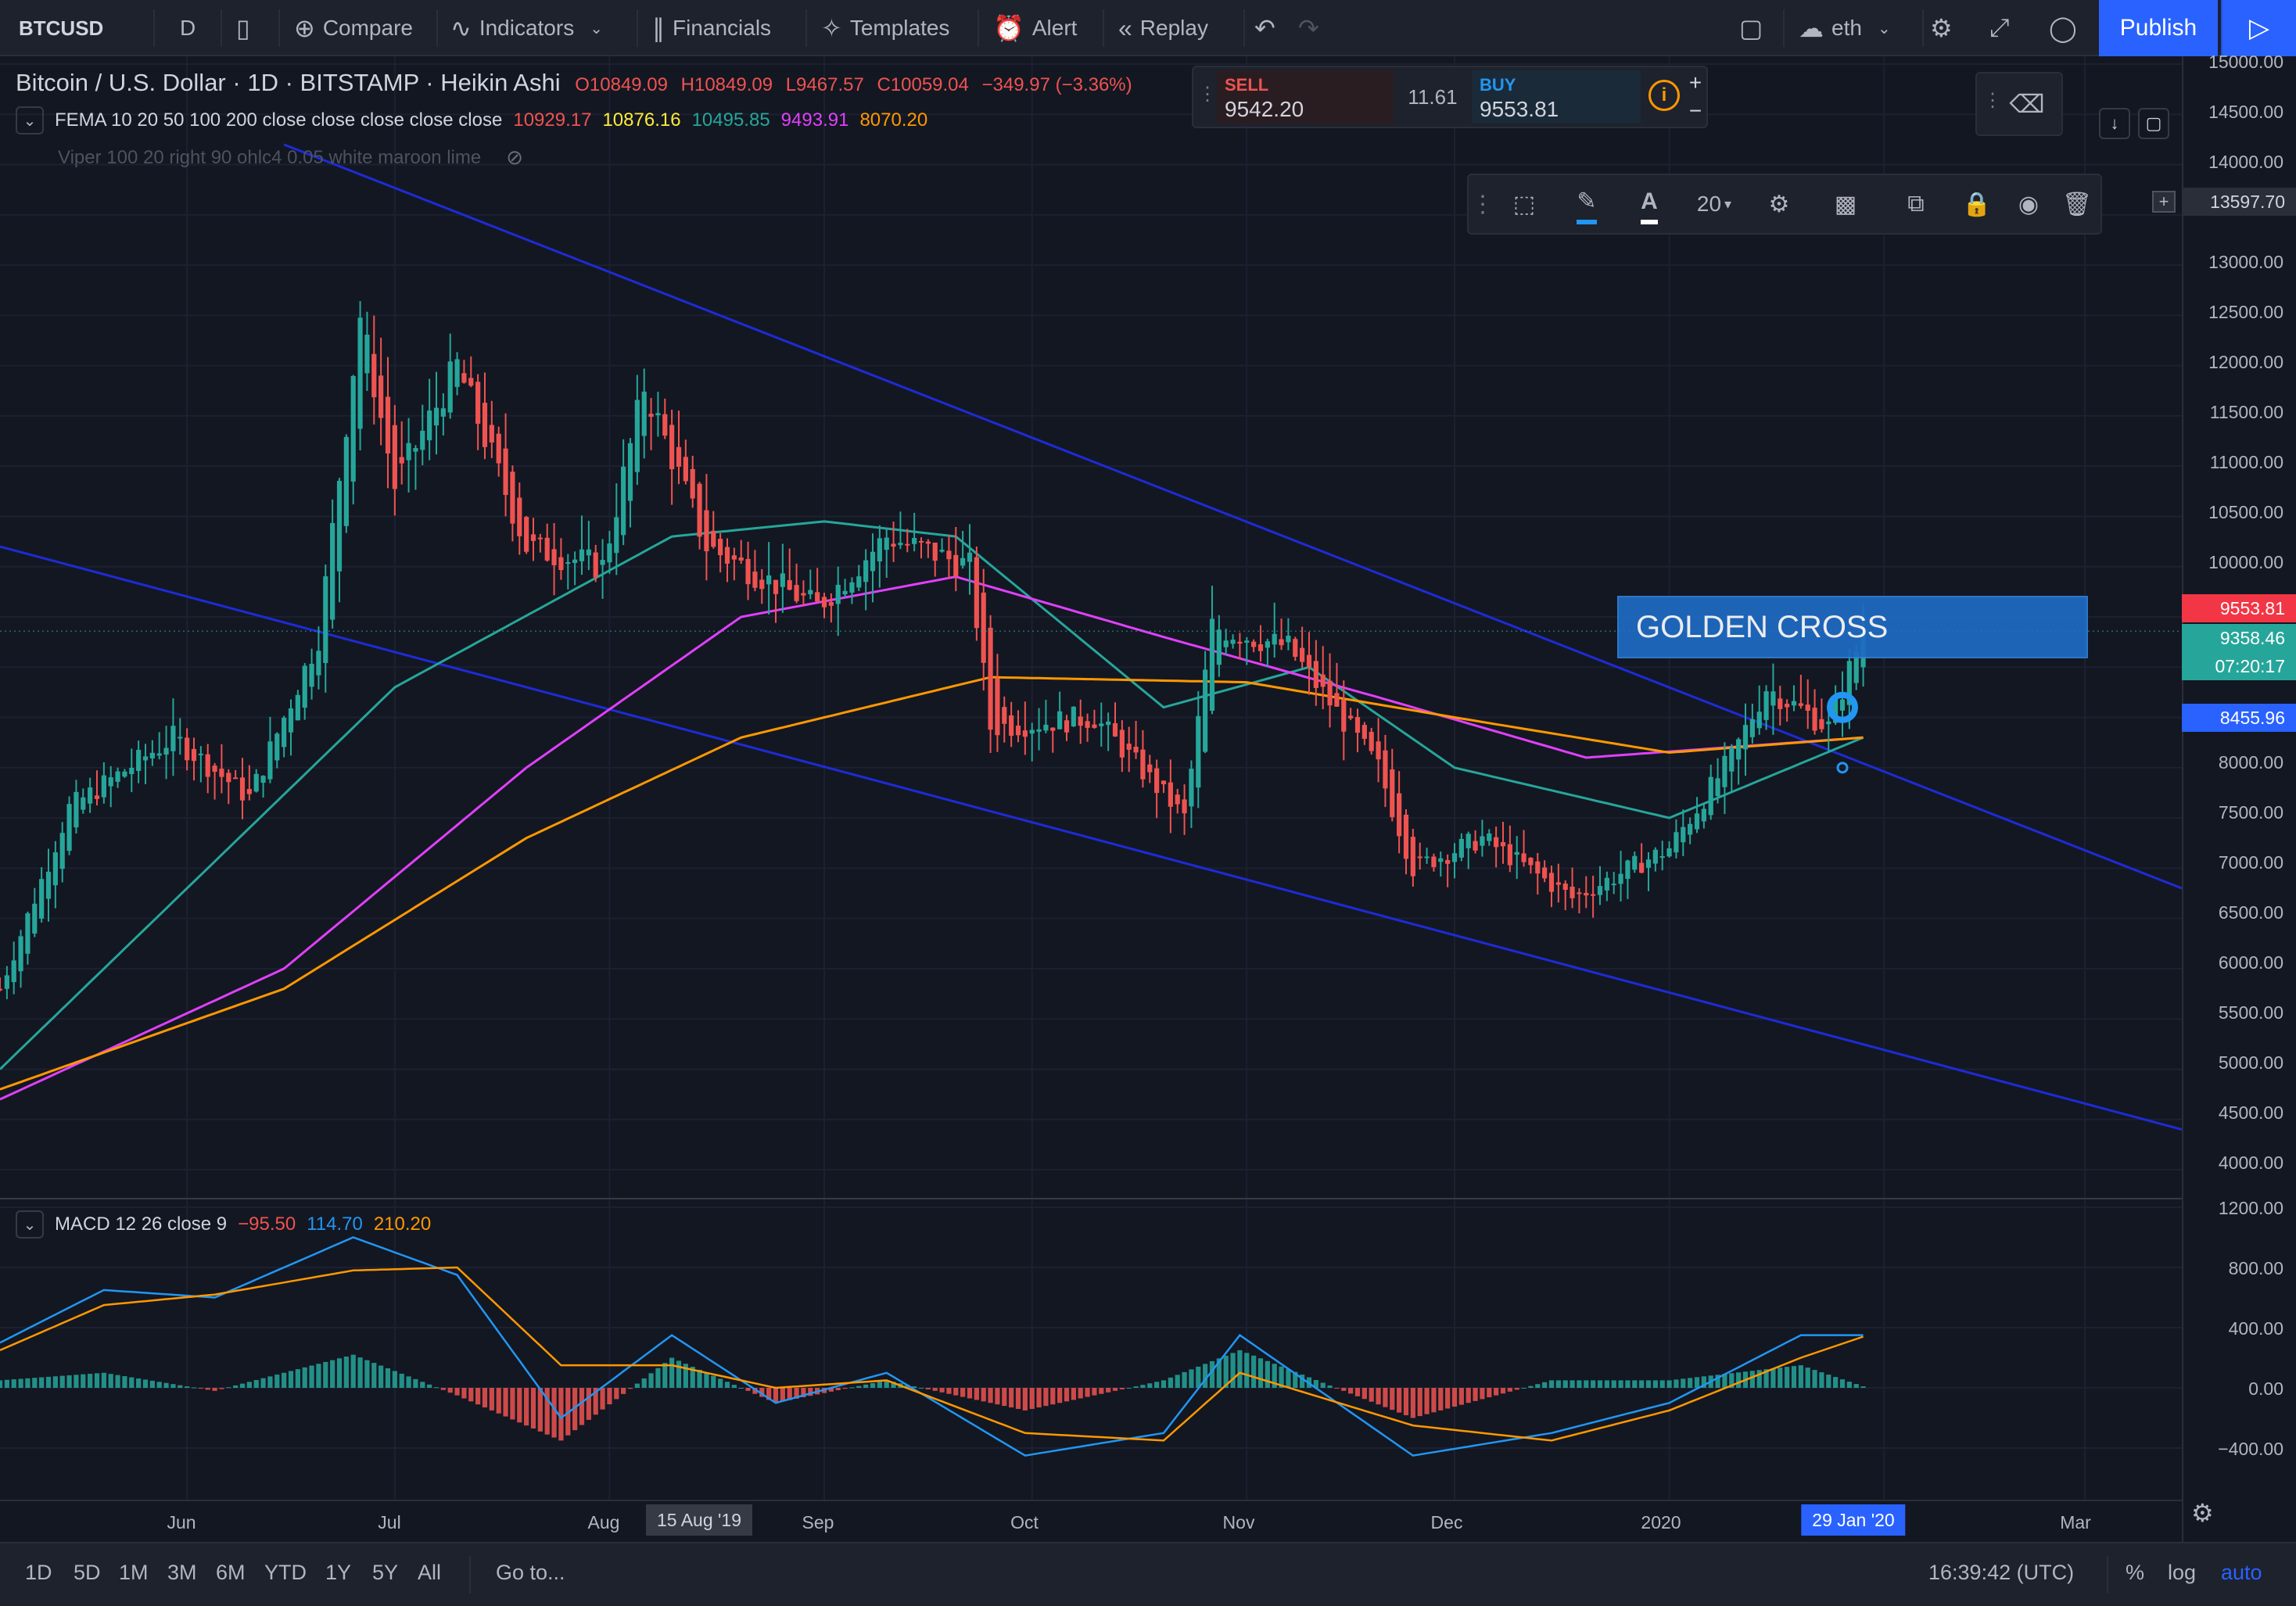  Describe the element at coordinates (2019, 104) in the screenshot. I see `eraser-panel: ⋮ ⌫` at that location.